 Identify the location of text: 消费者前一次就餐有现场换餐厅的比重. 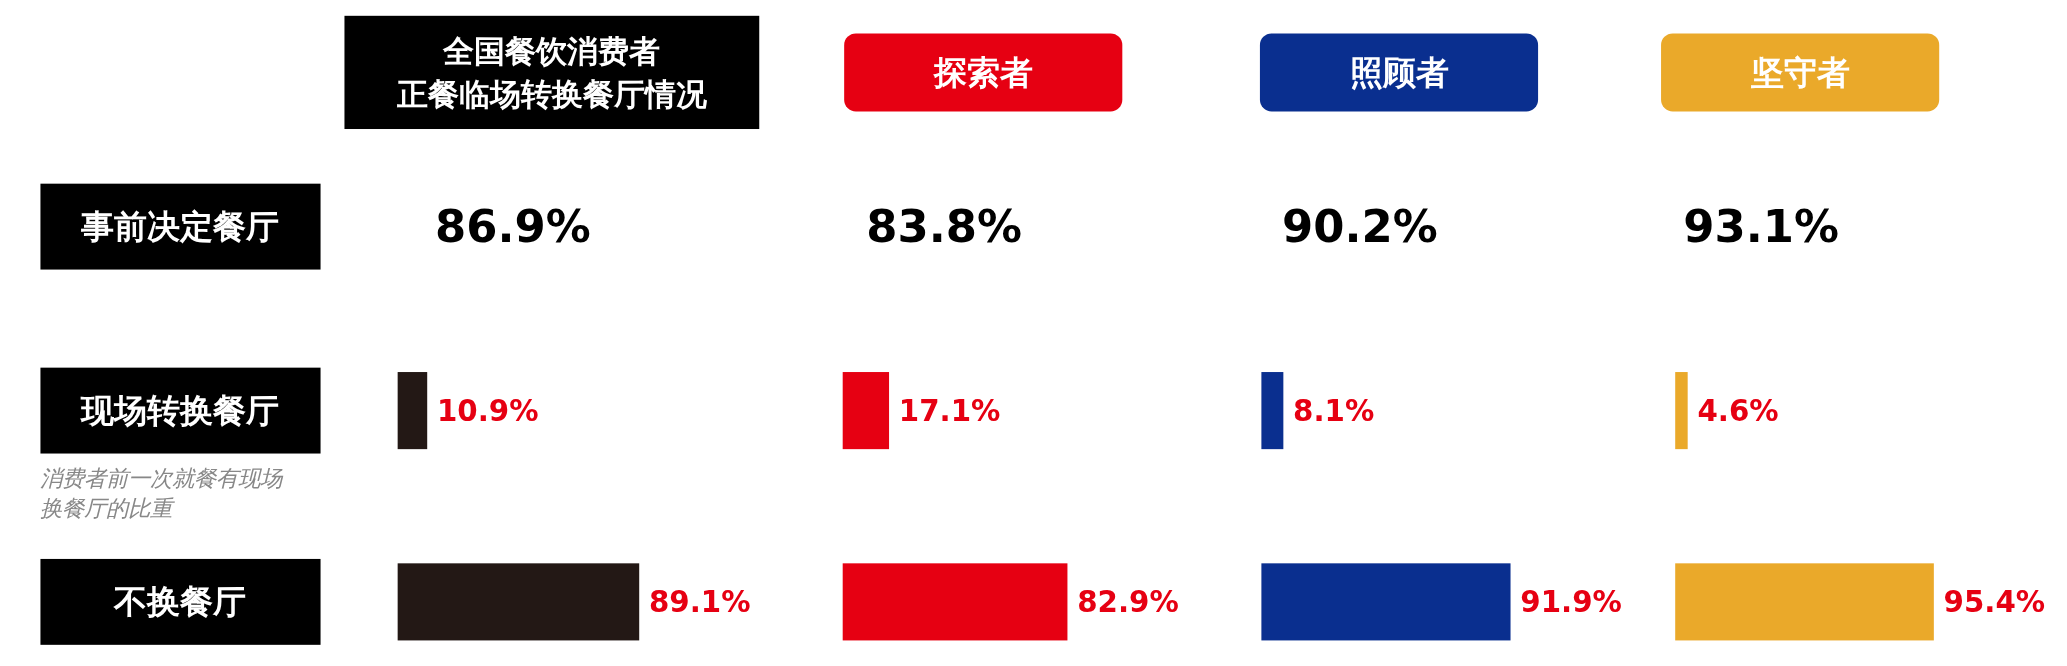
(162, 493).